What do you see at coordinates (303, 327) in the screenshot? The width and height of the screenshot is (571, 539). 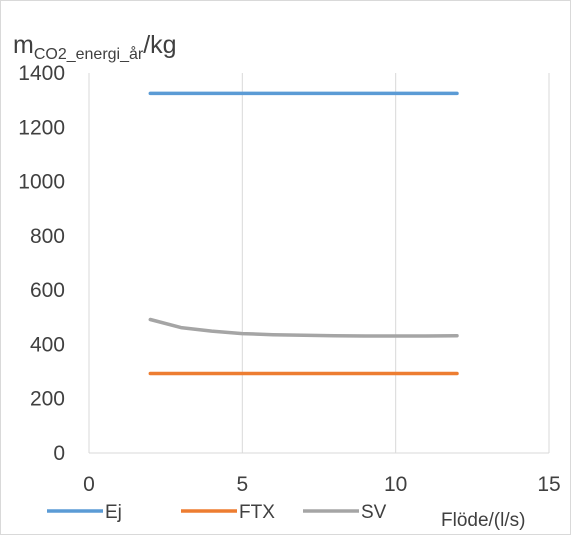 I see `series-line-sv` at bounding box center [303, 327].